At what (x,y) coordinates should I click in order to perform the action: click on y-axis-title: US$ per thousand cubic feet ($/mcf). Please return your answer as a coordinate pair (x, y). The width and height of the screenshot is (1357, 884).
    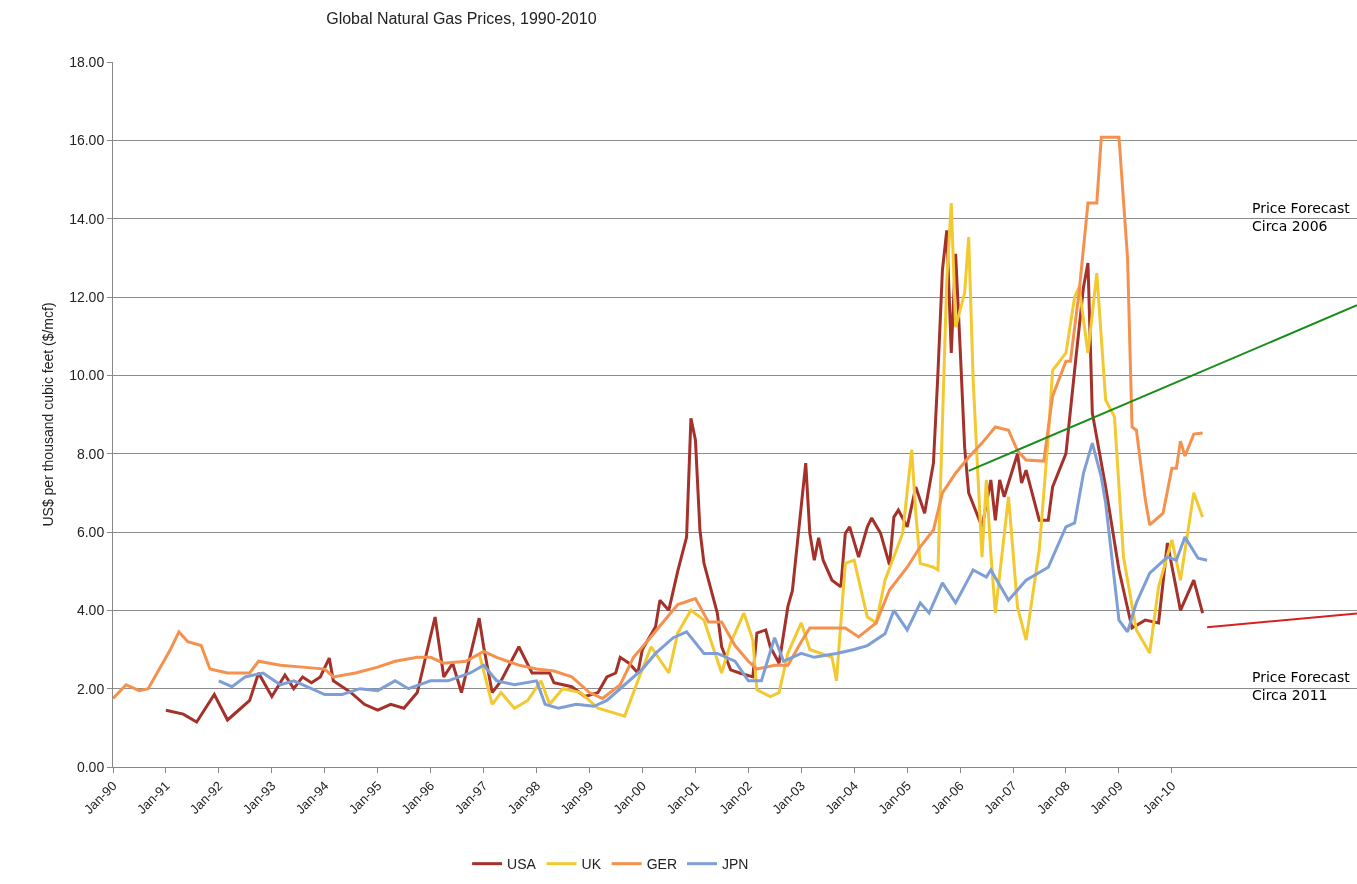
    Looking at the image, I should click on (47, 414).